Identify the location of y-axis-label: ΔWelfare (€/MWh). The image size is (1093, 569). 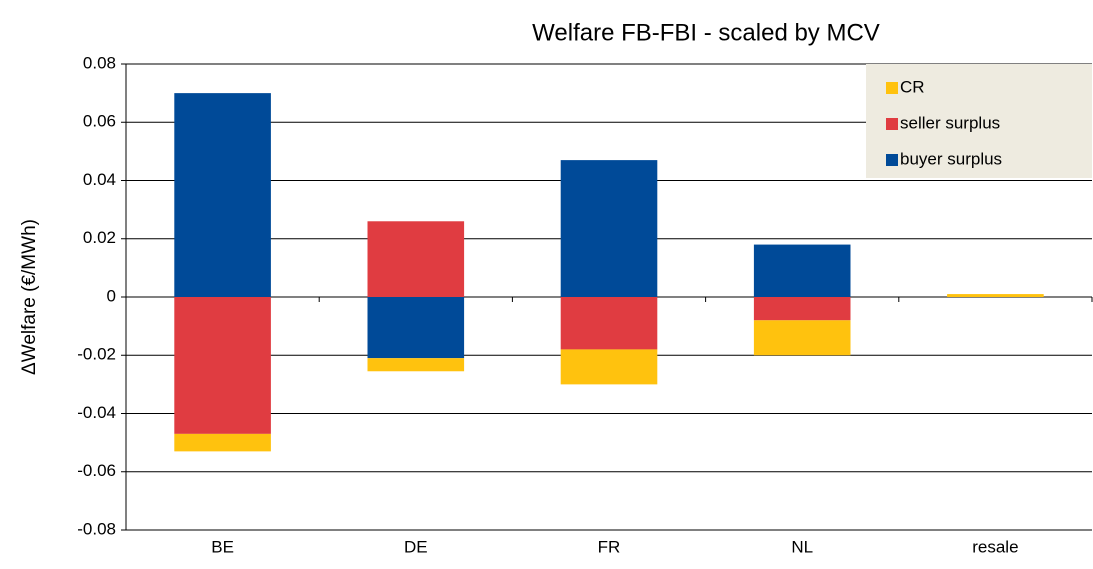
(29, 297).